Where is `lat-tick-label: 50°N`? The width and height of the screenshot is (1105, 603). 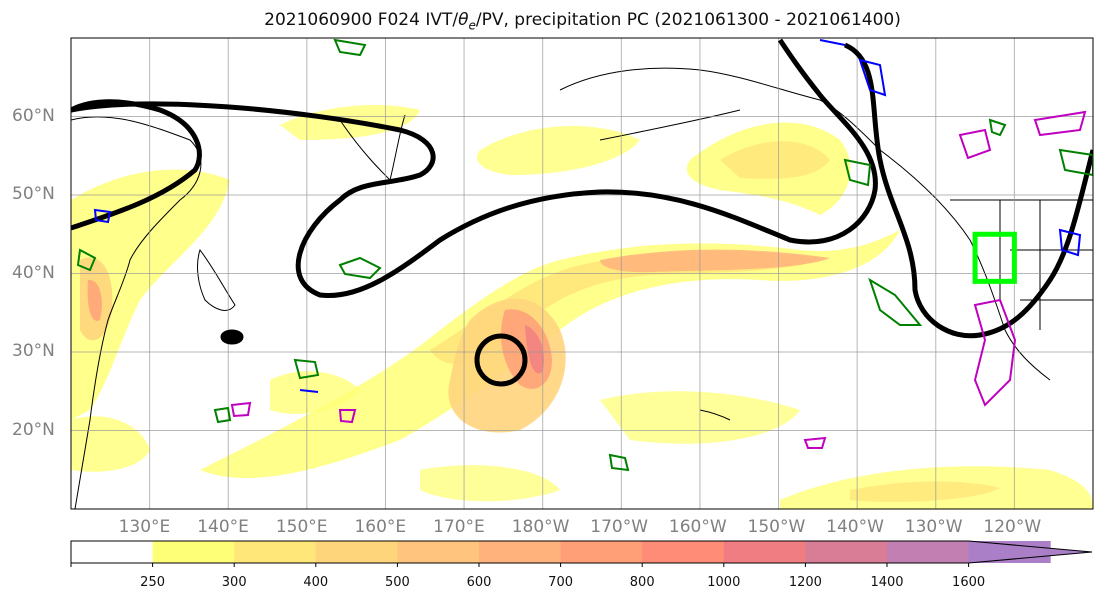
lat-tick-label: 50°N is located at coordinates (33, 194).